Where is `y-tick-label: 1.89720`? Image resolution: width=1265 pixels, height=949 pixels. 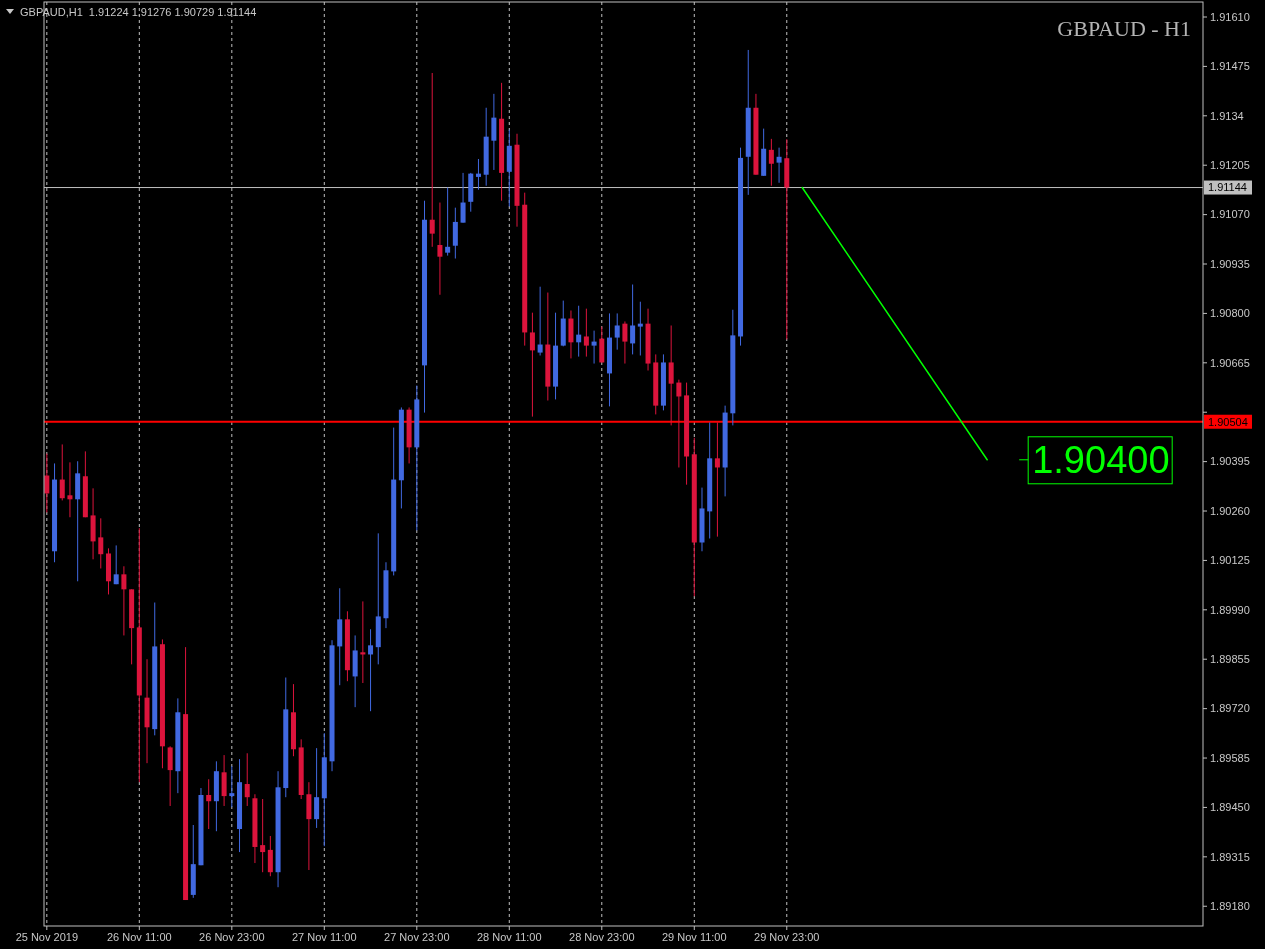 y-tick-label: 1.89720 is located at coordinates (1230, 708).